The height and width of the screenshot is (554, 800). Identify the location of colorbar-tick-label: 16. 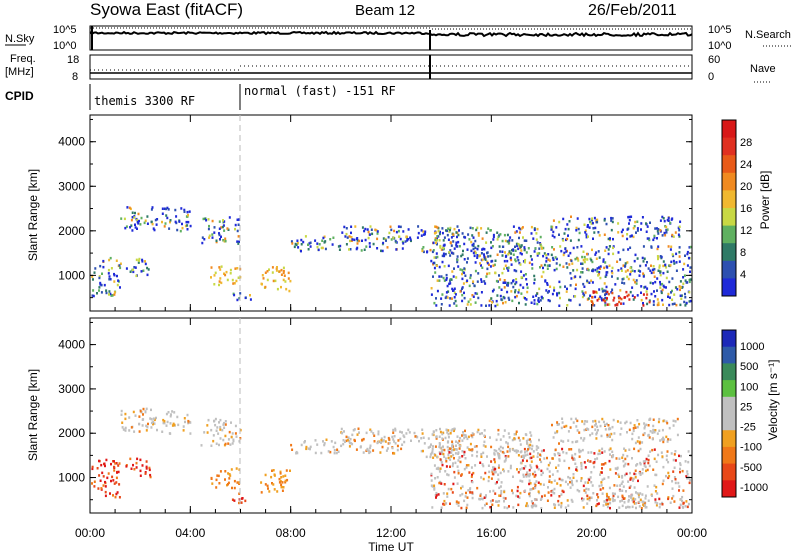
(746, 209).